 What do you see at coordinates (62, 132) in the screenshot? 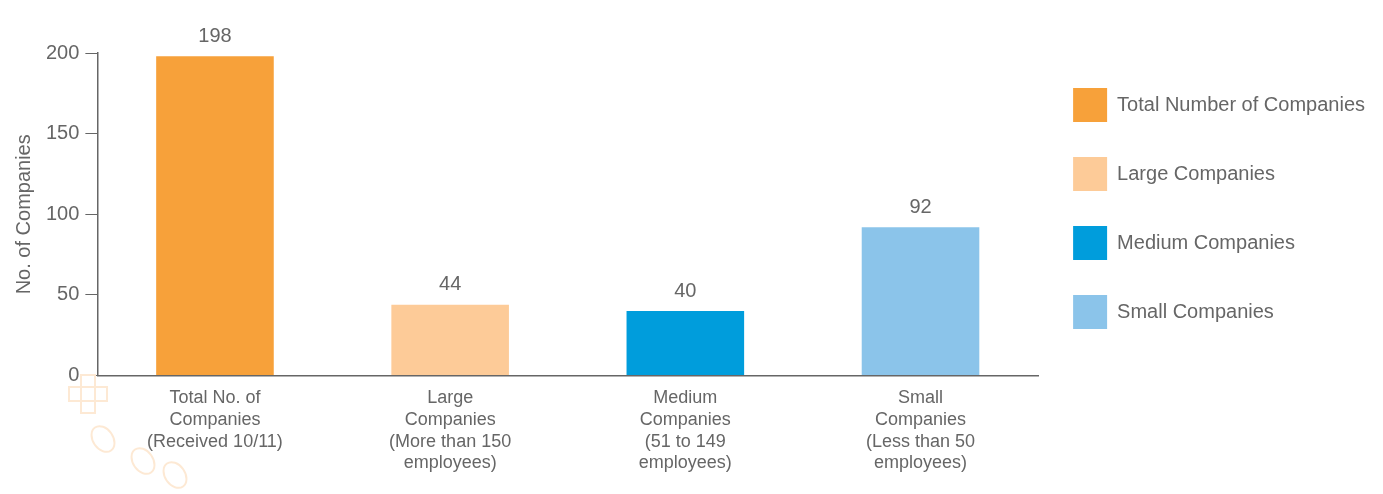
I see `y-tick-label: 150` at bounding box center [62, 132].